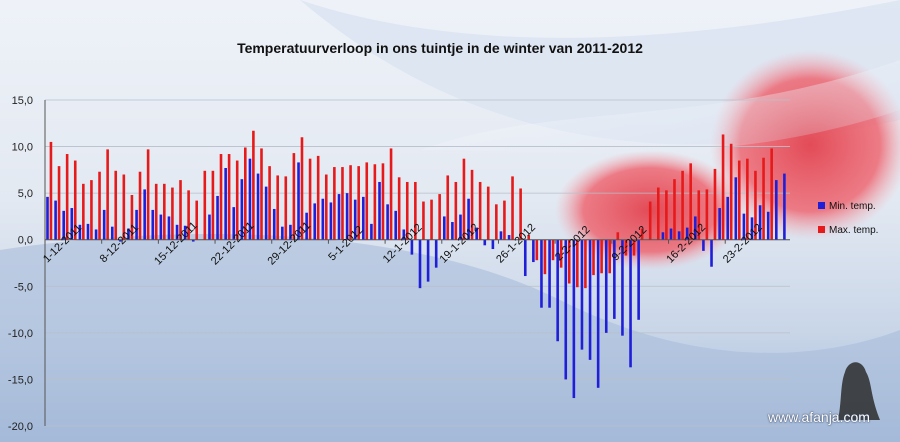  I want to click on legend: Min. temp. Max. temp., so click(848, 218).